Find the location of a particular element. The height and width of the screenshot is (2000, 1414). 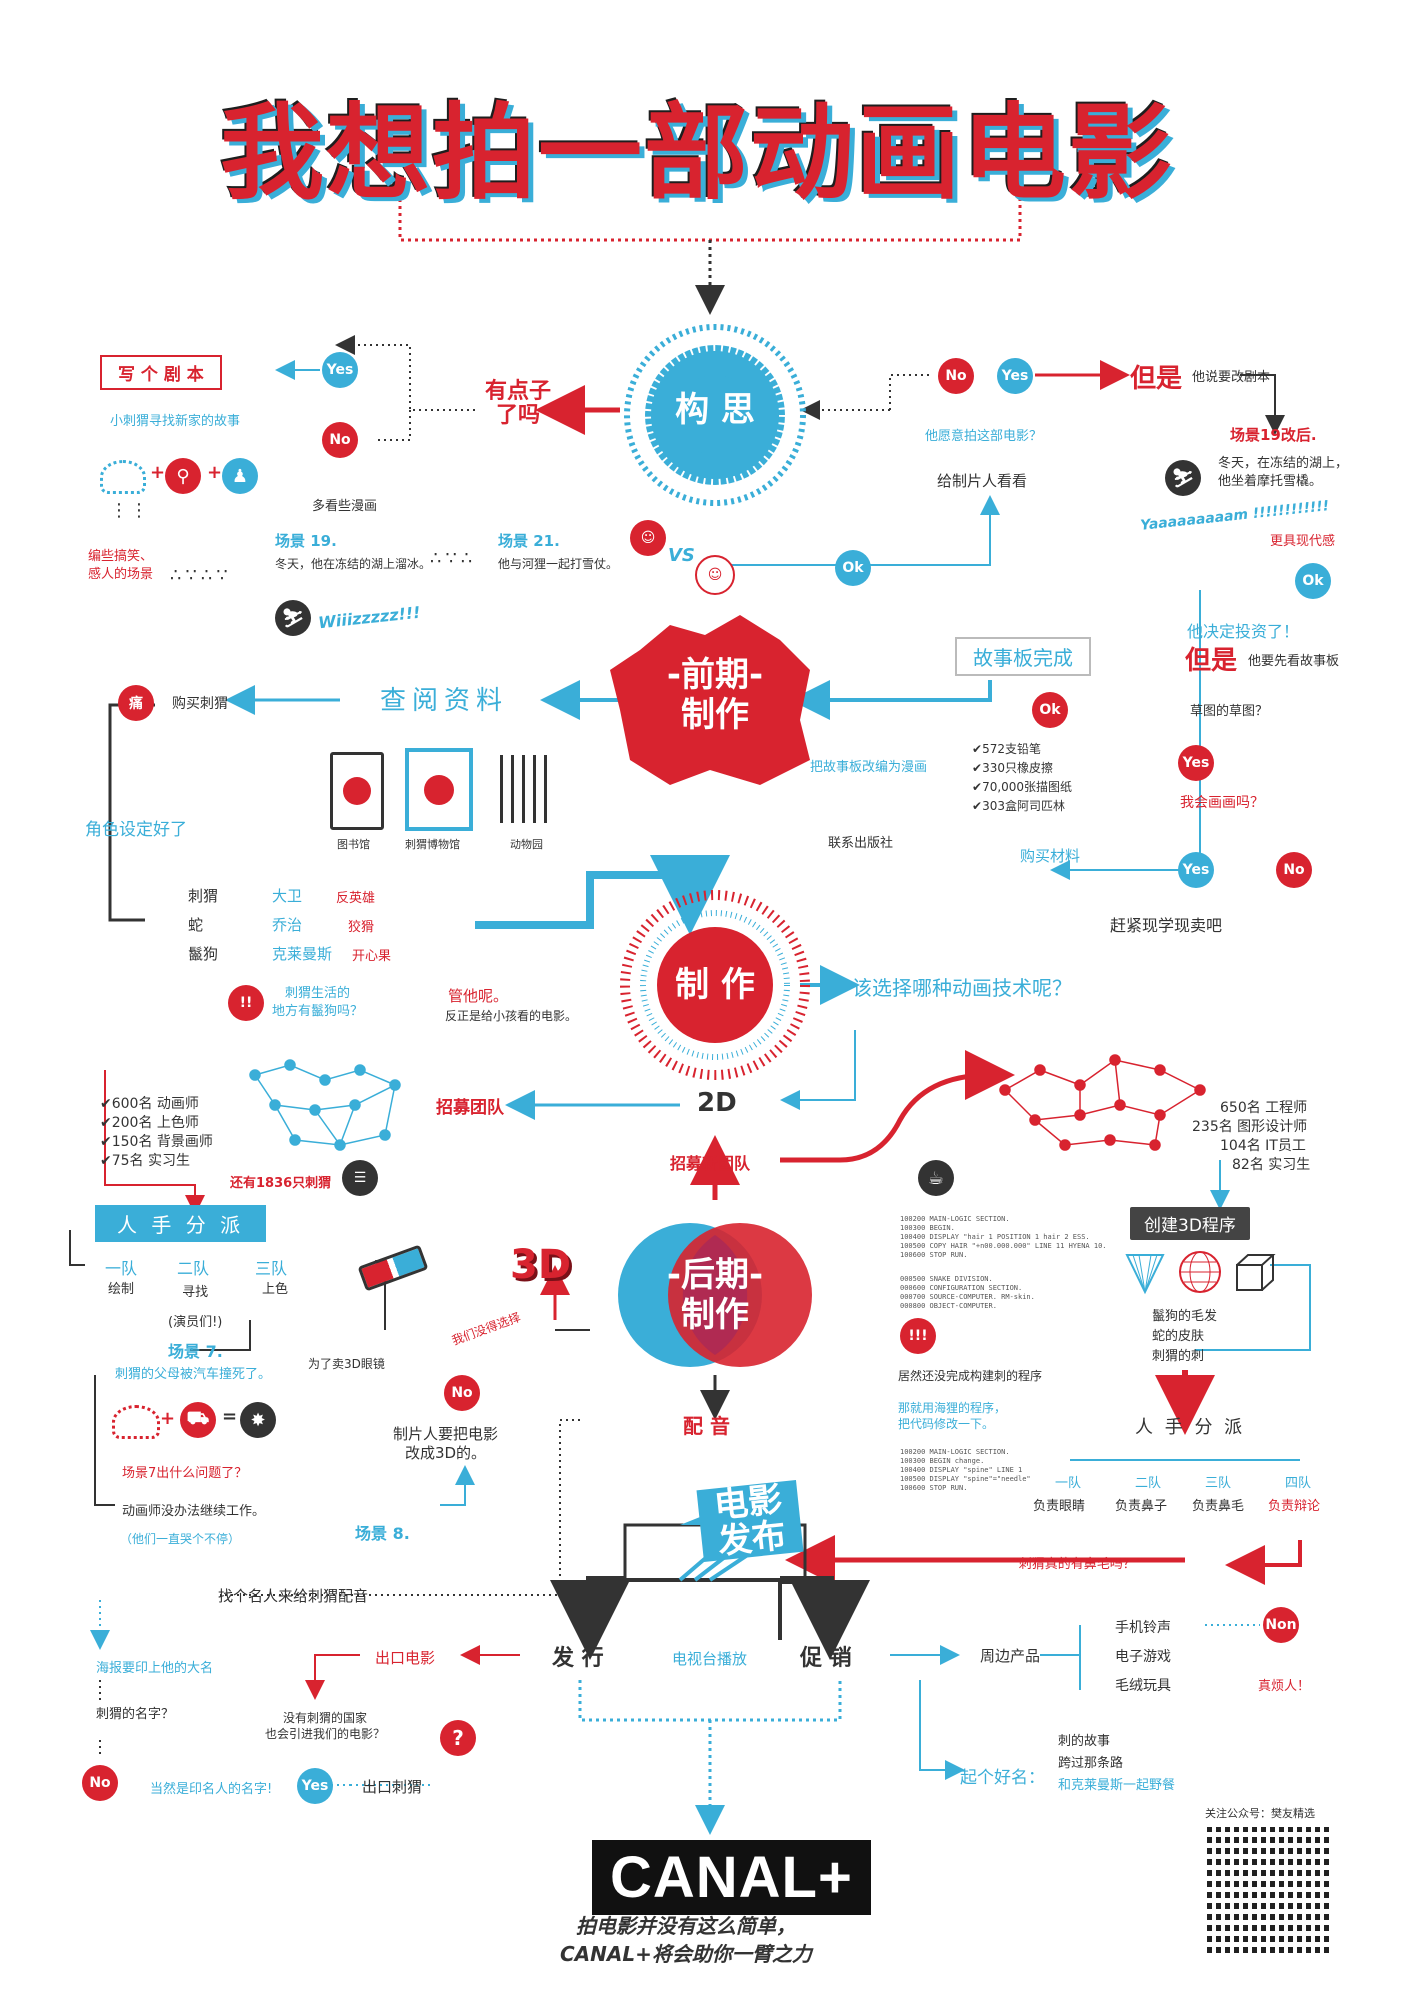

team-3d-item: 104名 IT员工 is located at coordinates (1263, 1146).